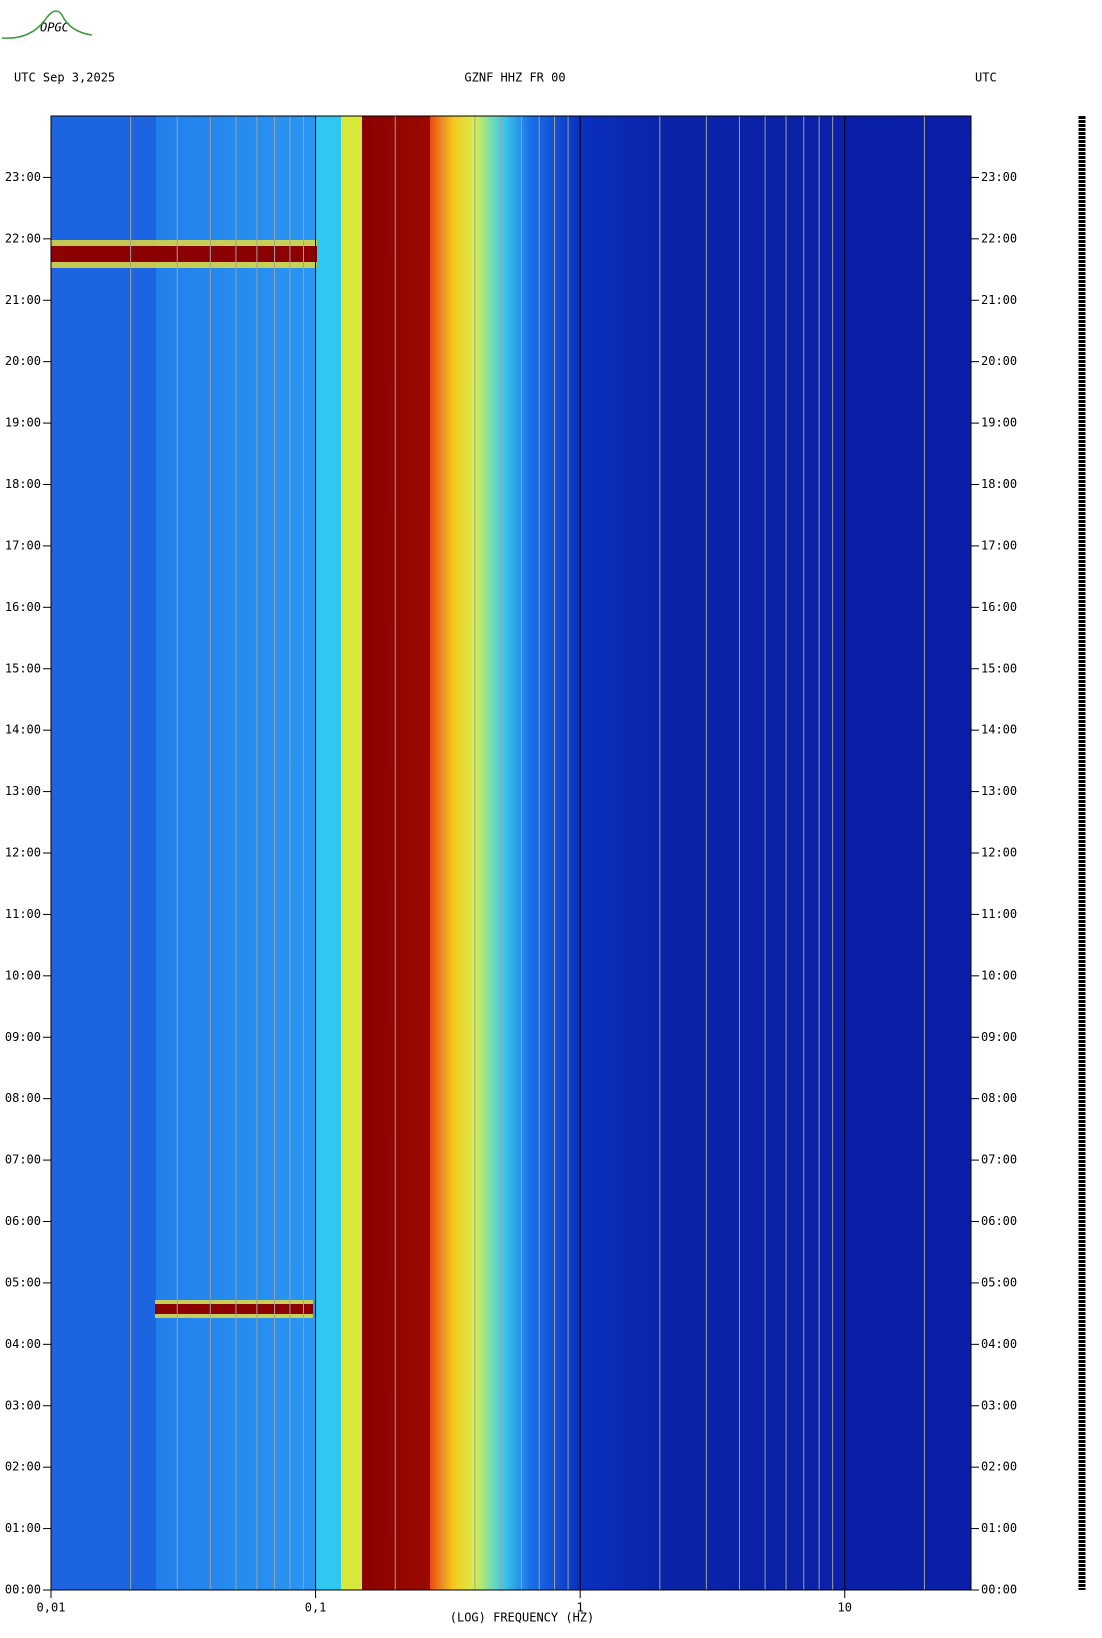 The image size is (1102, 1638). I want to click on logo-curve, so click(47, 24).